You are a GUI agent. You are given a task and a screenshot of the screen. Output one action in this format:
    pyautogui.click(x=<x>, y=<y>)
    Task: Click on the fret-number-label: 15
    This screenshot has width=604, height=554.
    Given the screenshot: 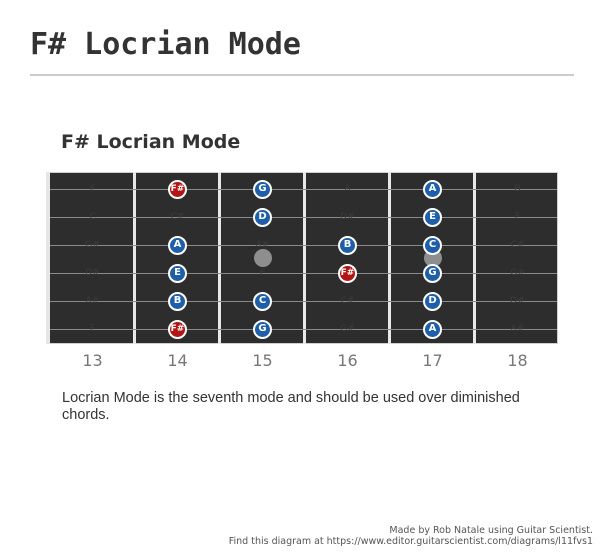 What is the action you would take?
    pyautogui.click(x=262, y=360)
    